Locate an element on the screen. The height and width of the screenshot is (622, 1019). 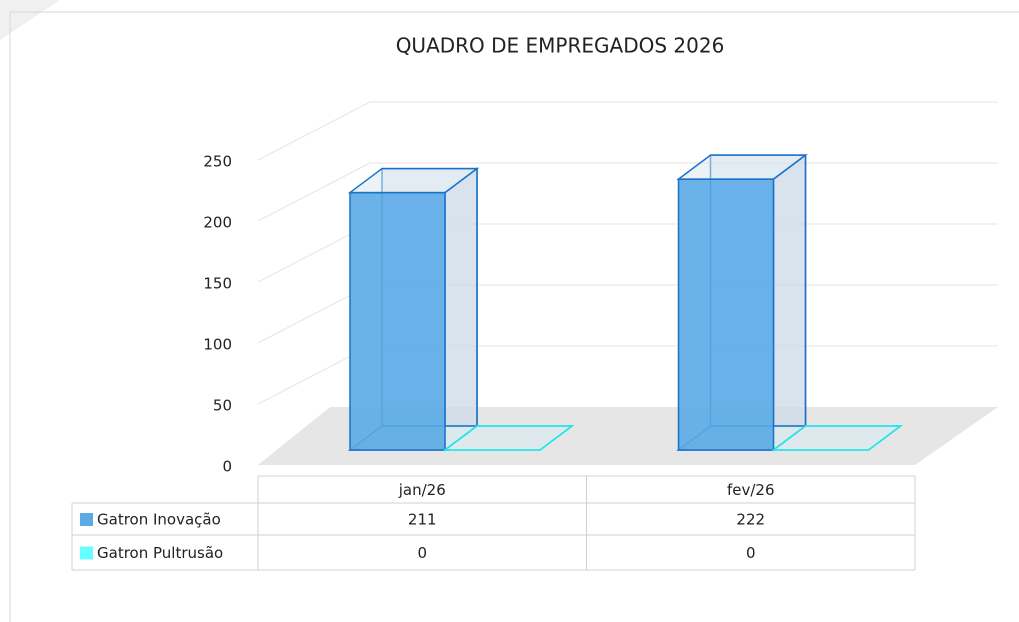
y-tick-label: 250 is located at coordinates (217, 162).